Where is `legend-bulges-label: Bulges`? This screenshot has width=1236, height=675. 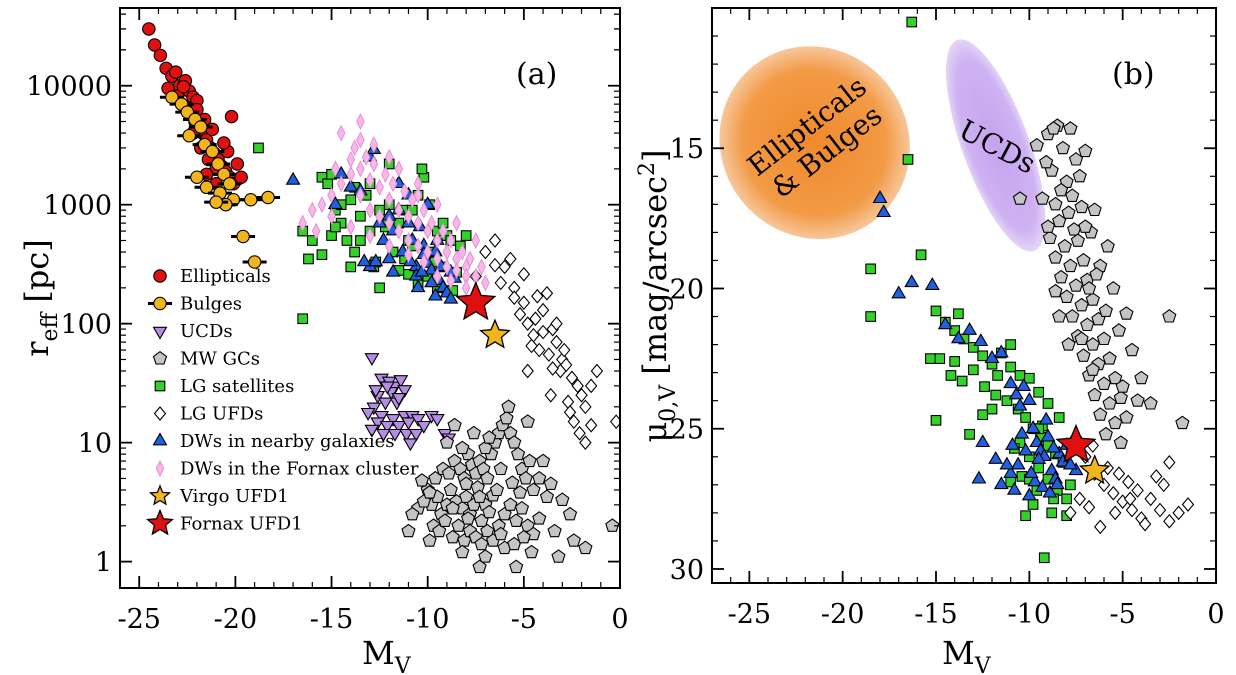 legend-bulges-label: Bulges is located at coordinates (211, 304).